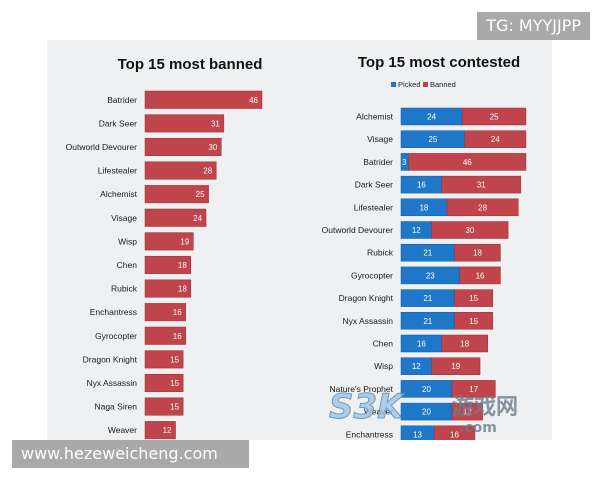 Image resolution: width=600 pixels, height=480 pixels. What do you see at coordinates (474, 298) in the screenshot?
I see `contested-banned-bar-dragon-knight` at bounding box center [474, 298].